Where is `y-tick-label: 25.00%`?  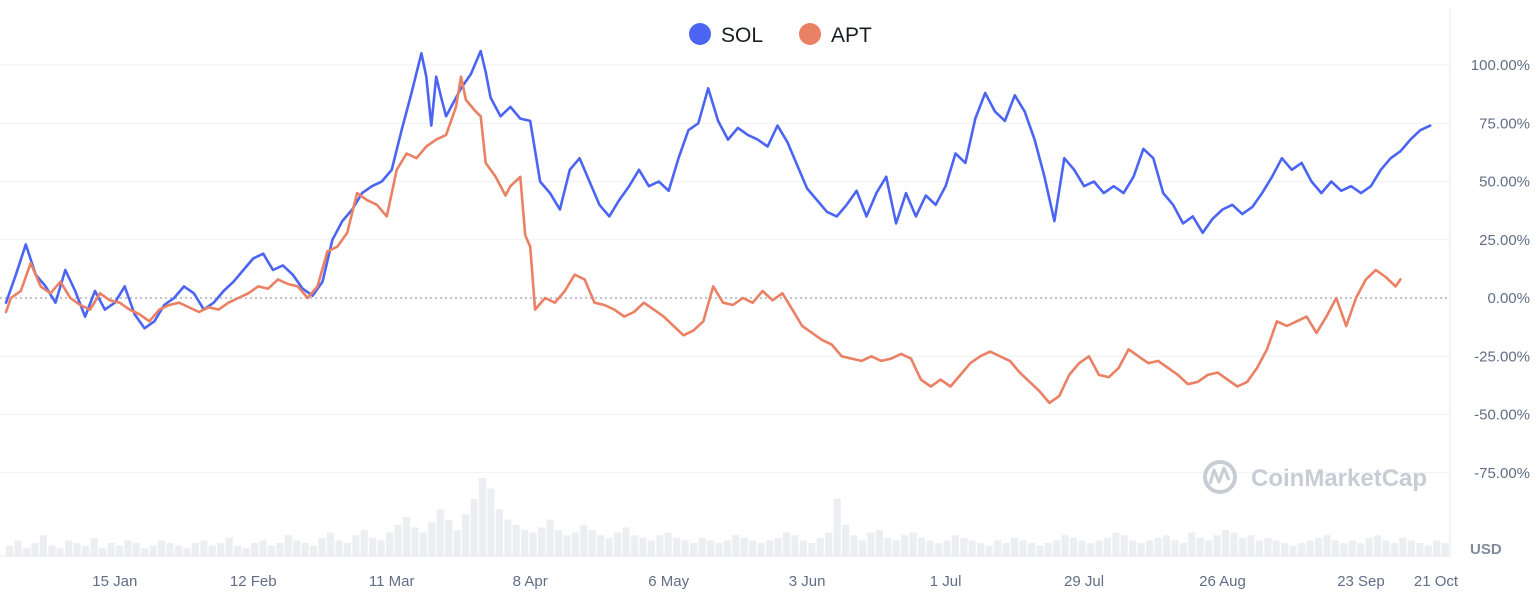
y-tick-label: 25.00% is located at coordinates (1504, 240).